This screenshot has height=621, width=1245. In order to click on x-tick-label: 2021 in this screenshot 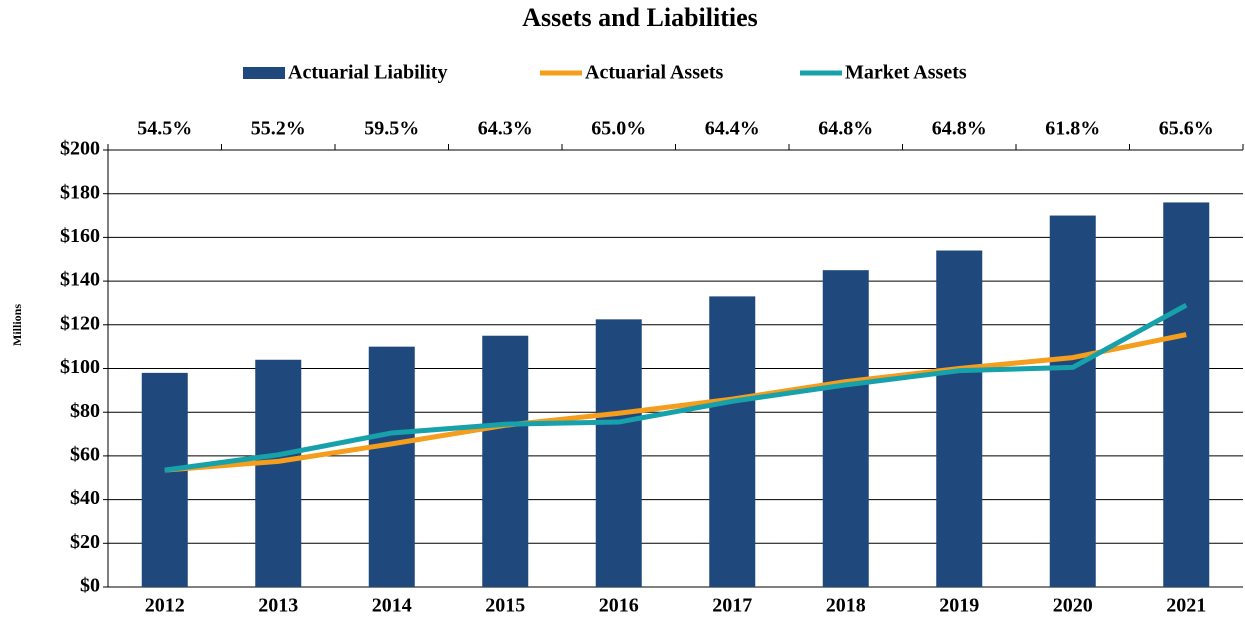, I will do `click(1186, 606)`.